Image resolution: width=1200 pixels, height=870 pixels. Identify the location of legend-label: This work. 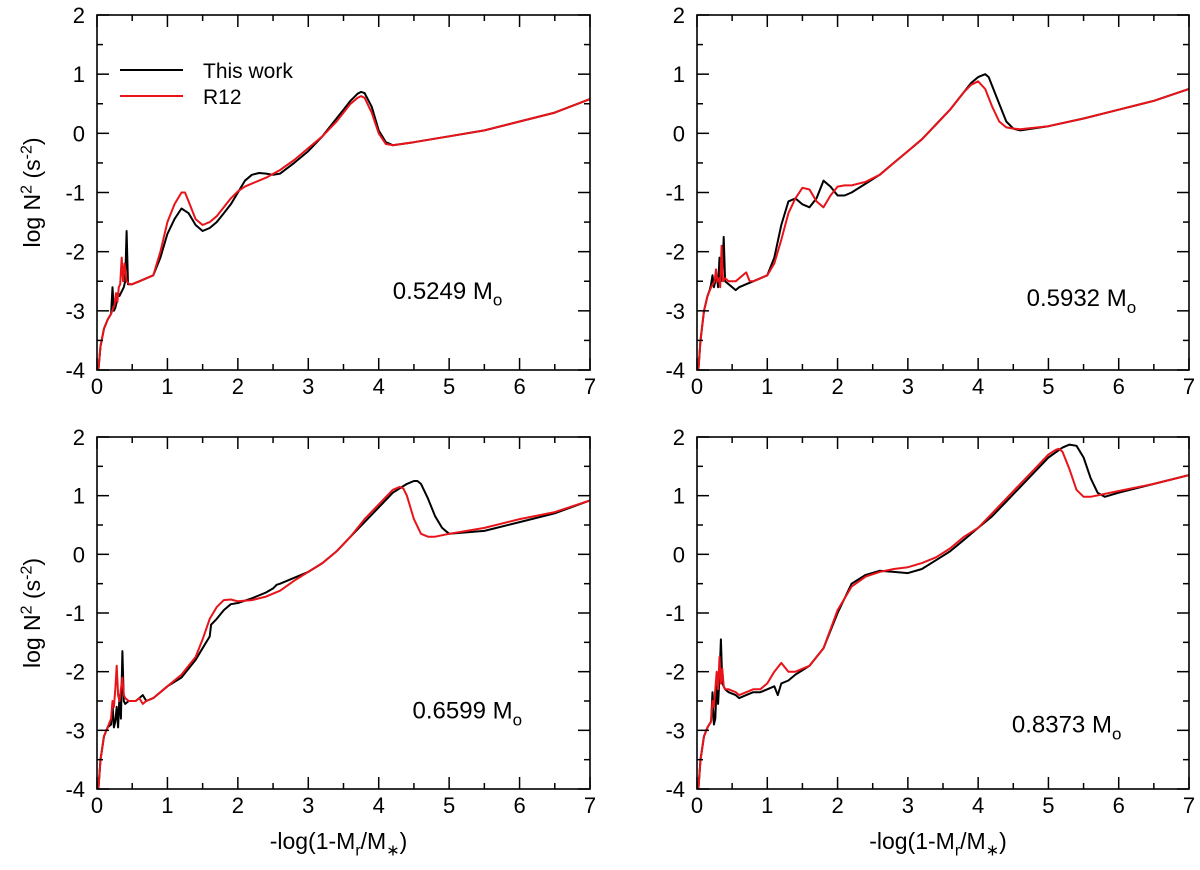
(248, 71).